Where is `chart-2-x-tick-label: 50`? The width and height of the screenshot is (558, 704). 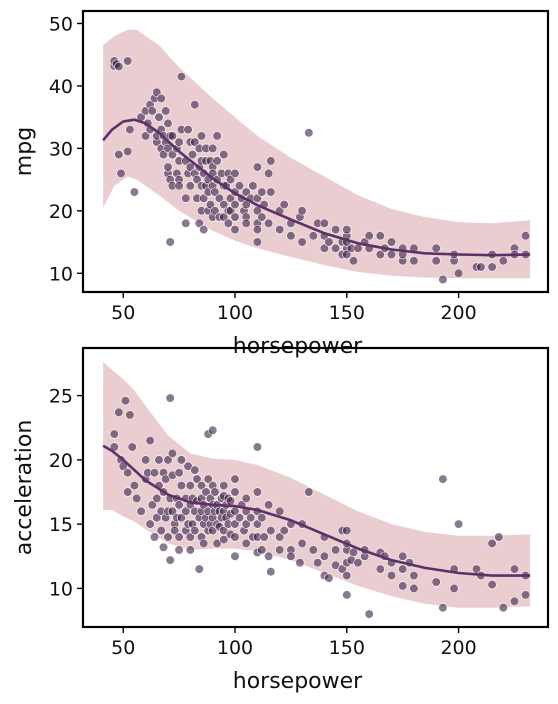
chart-2-x-tick-label: 50 is located at coordinates (123, 648).